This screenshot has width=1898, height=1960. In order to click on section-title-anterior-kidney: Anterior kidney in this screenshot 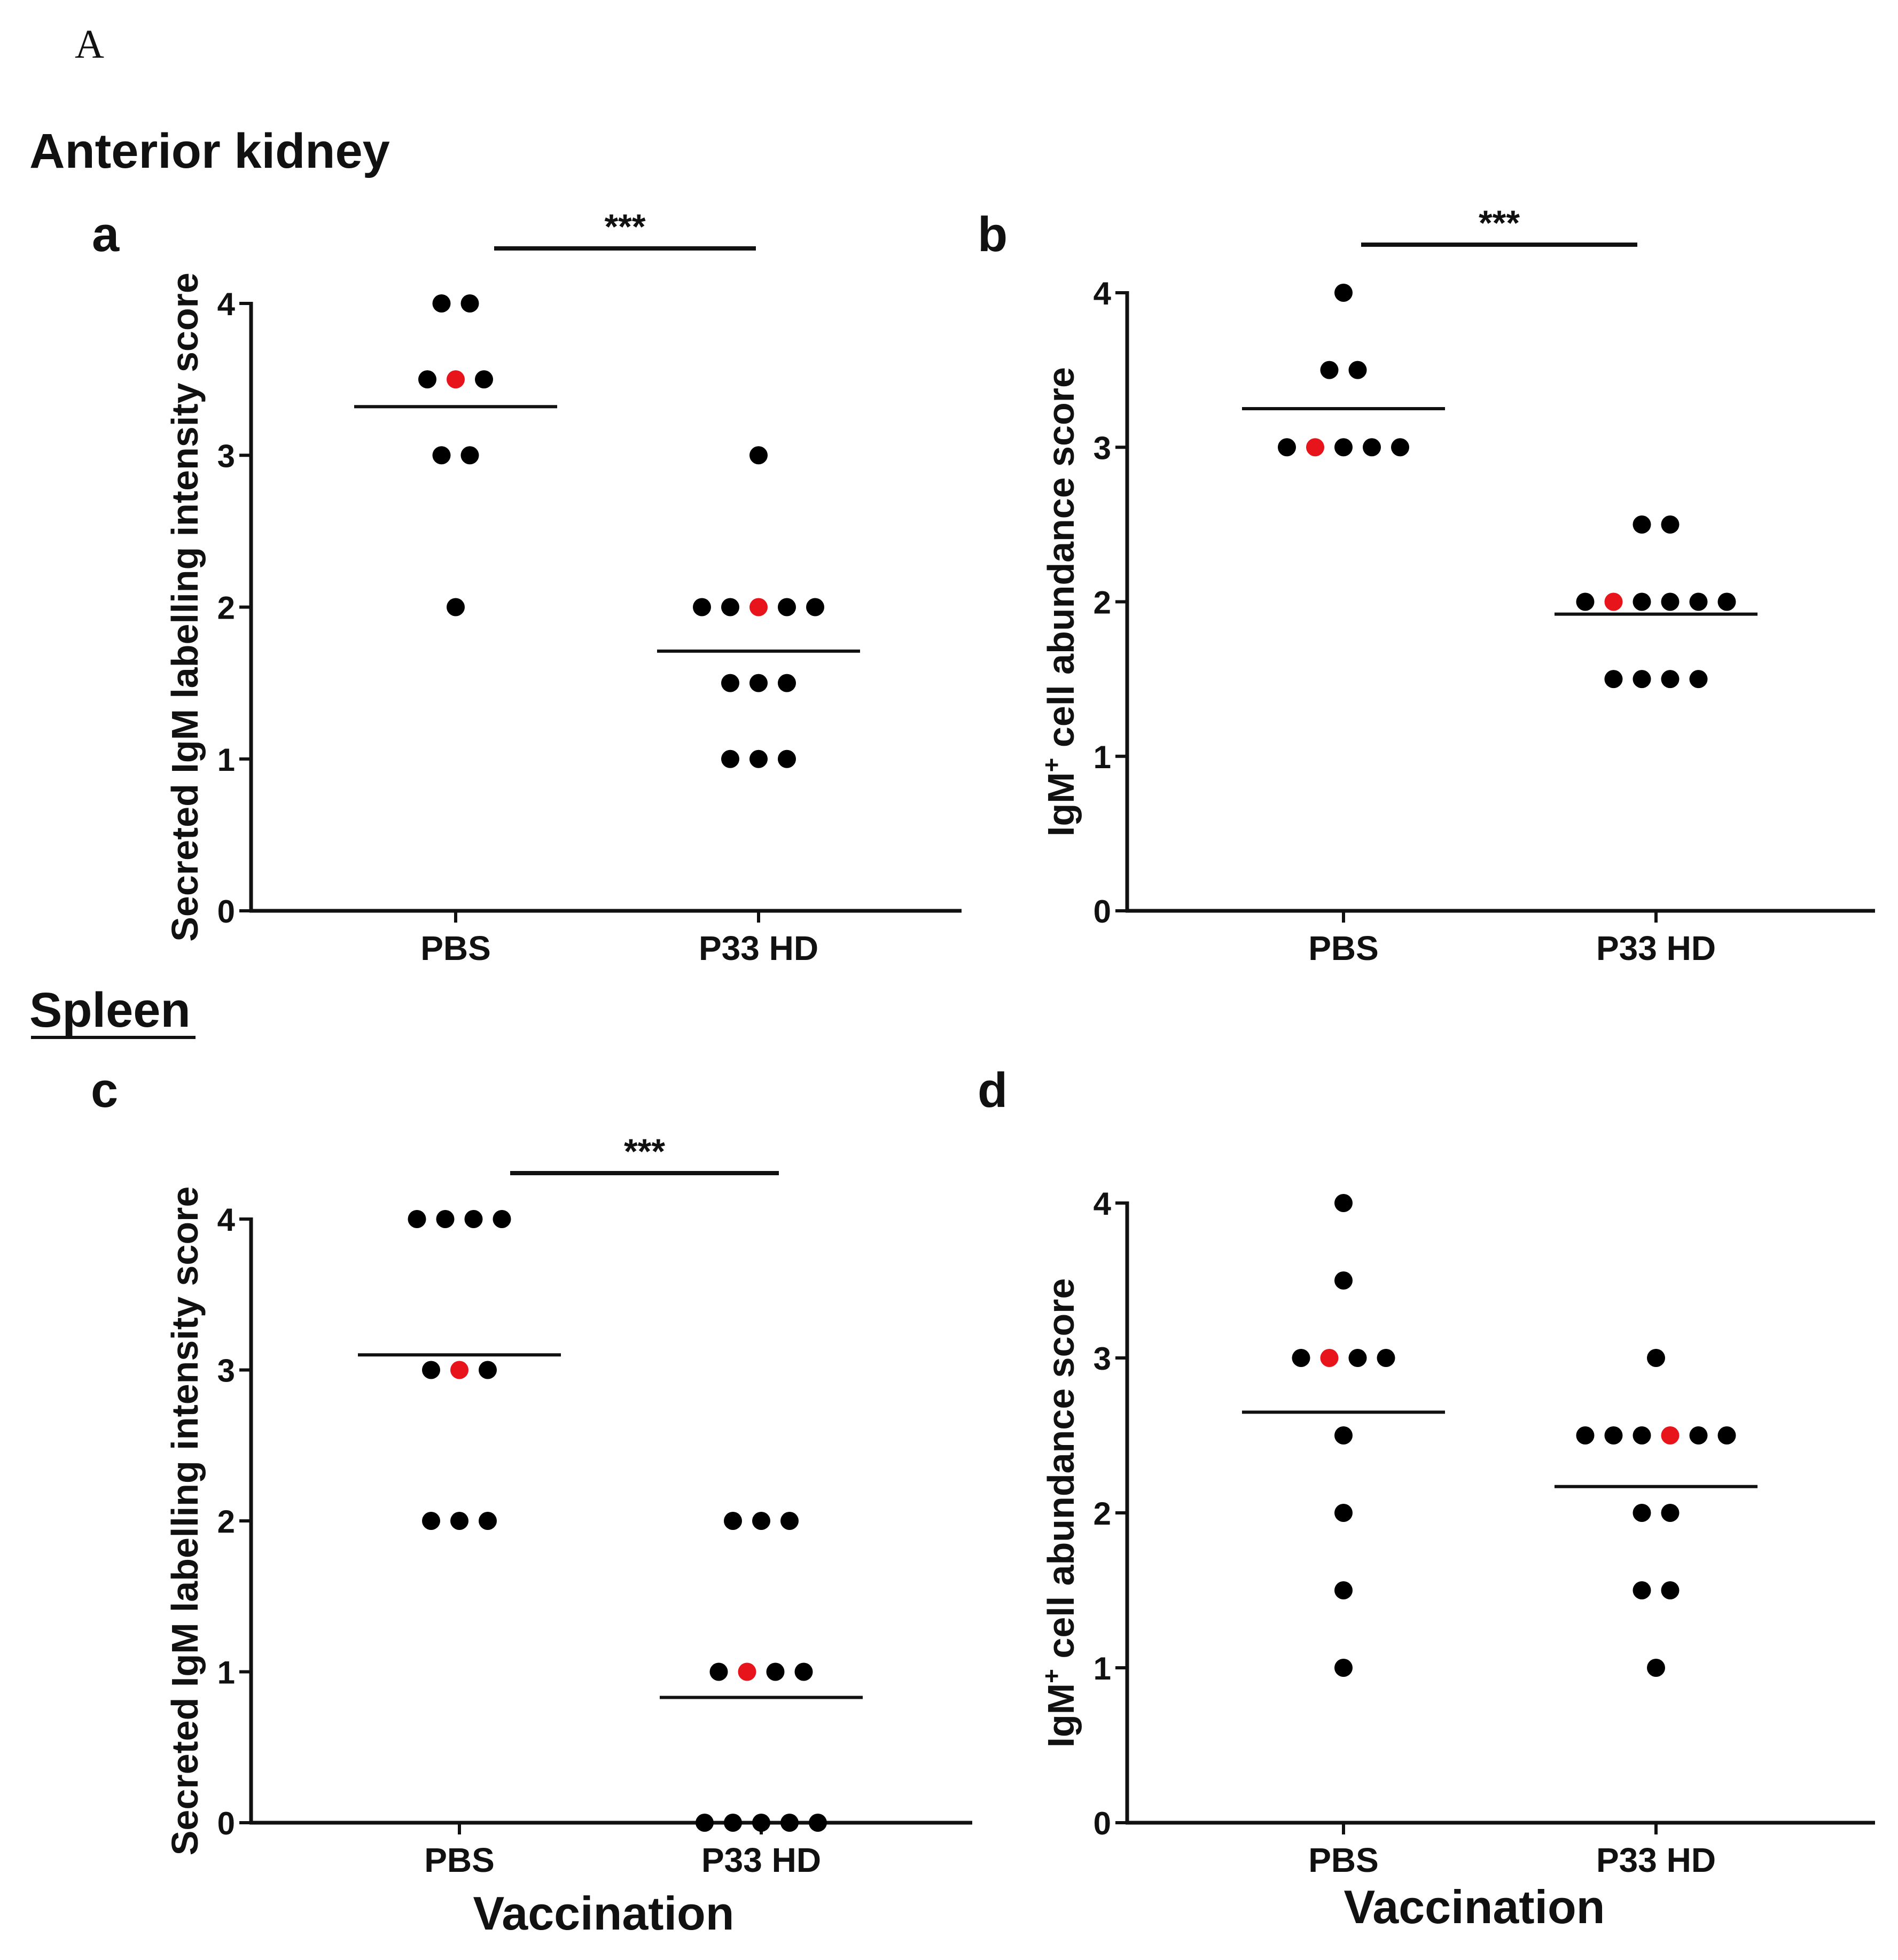, I will do `click(209, 151)`.